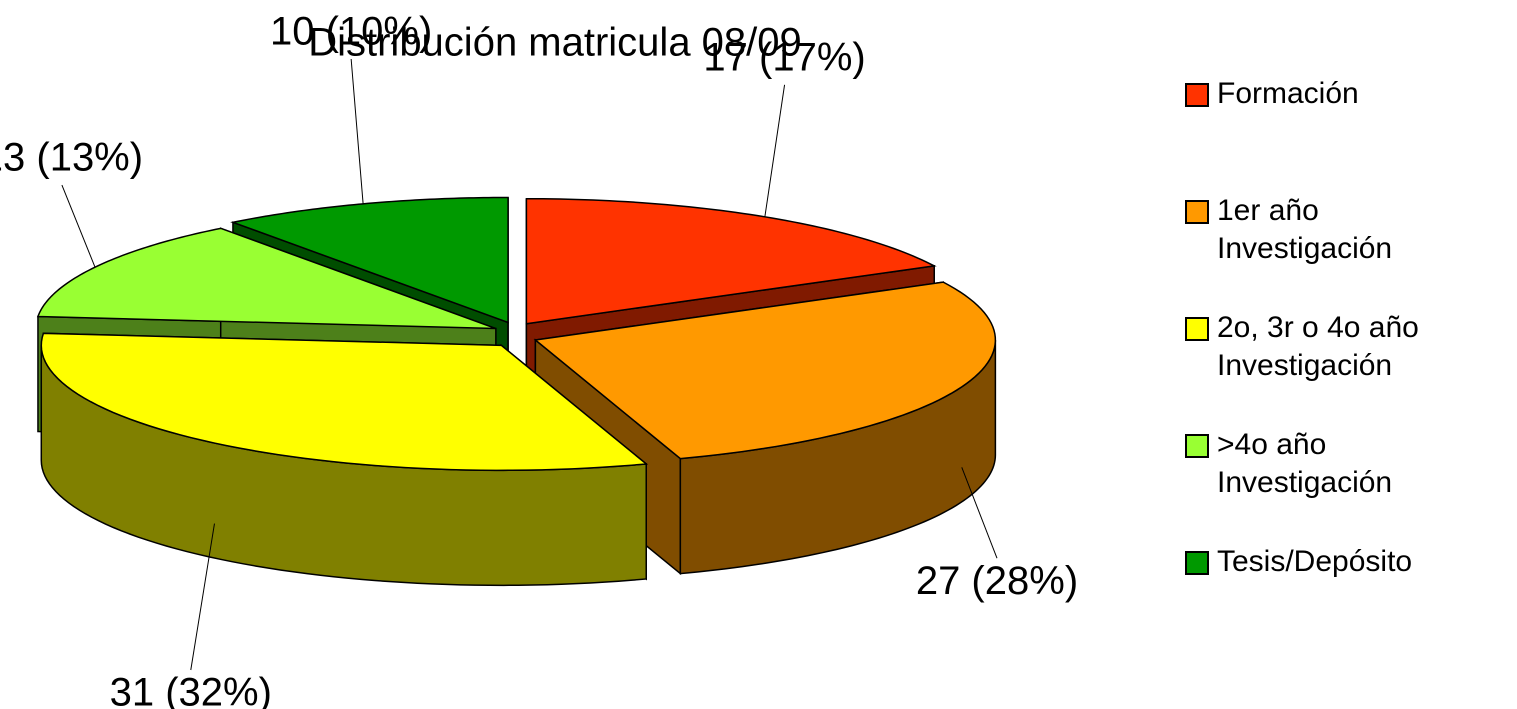 This screenshot has height=709, width=1517. I want to click on data-label: 31 (32%), so click(191, 690).